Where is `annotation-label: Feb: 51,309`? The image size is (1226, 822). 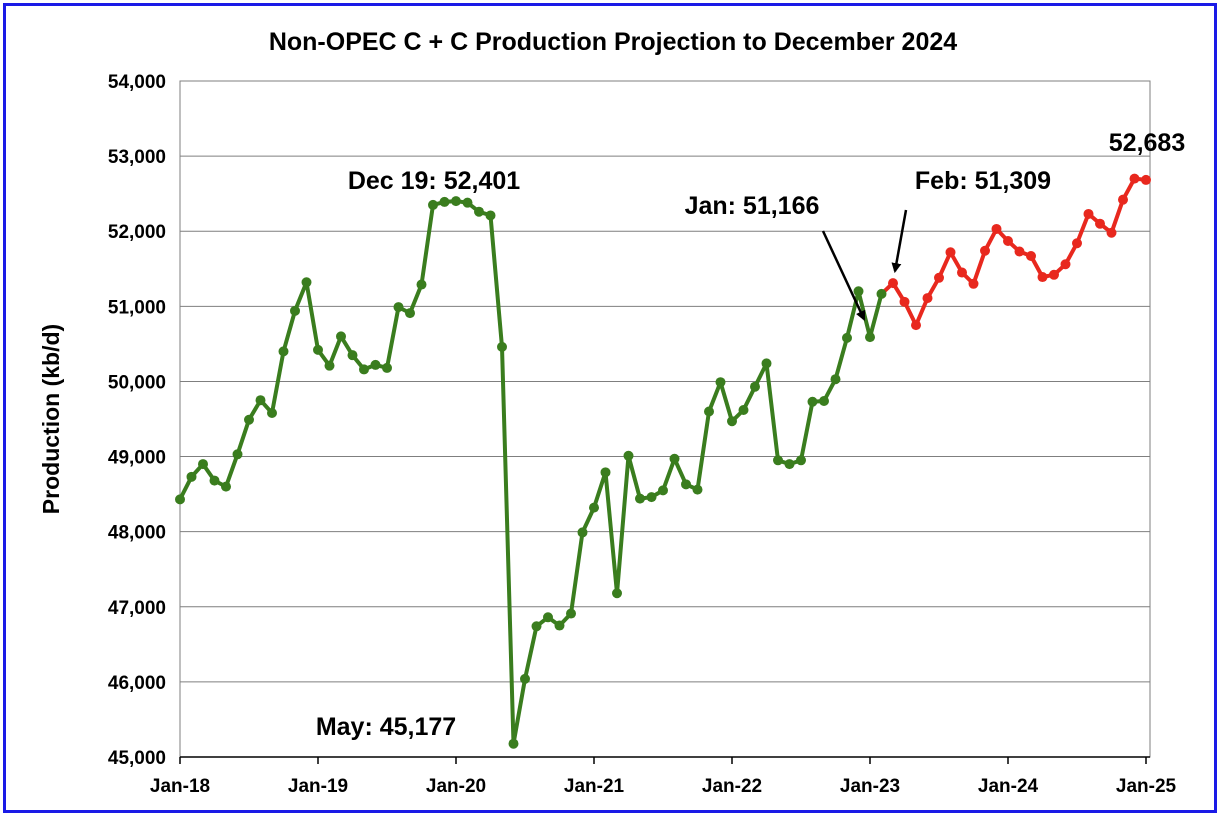 annotation-label: Feb: 51,309 is located at coordinates (983, 181).